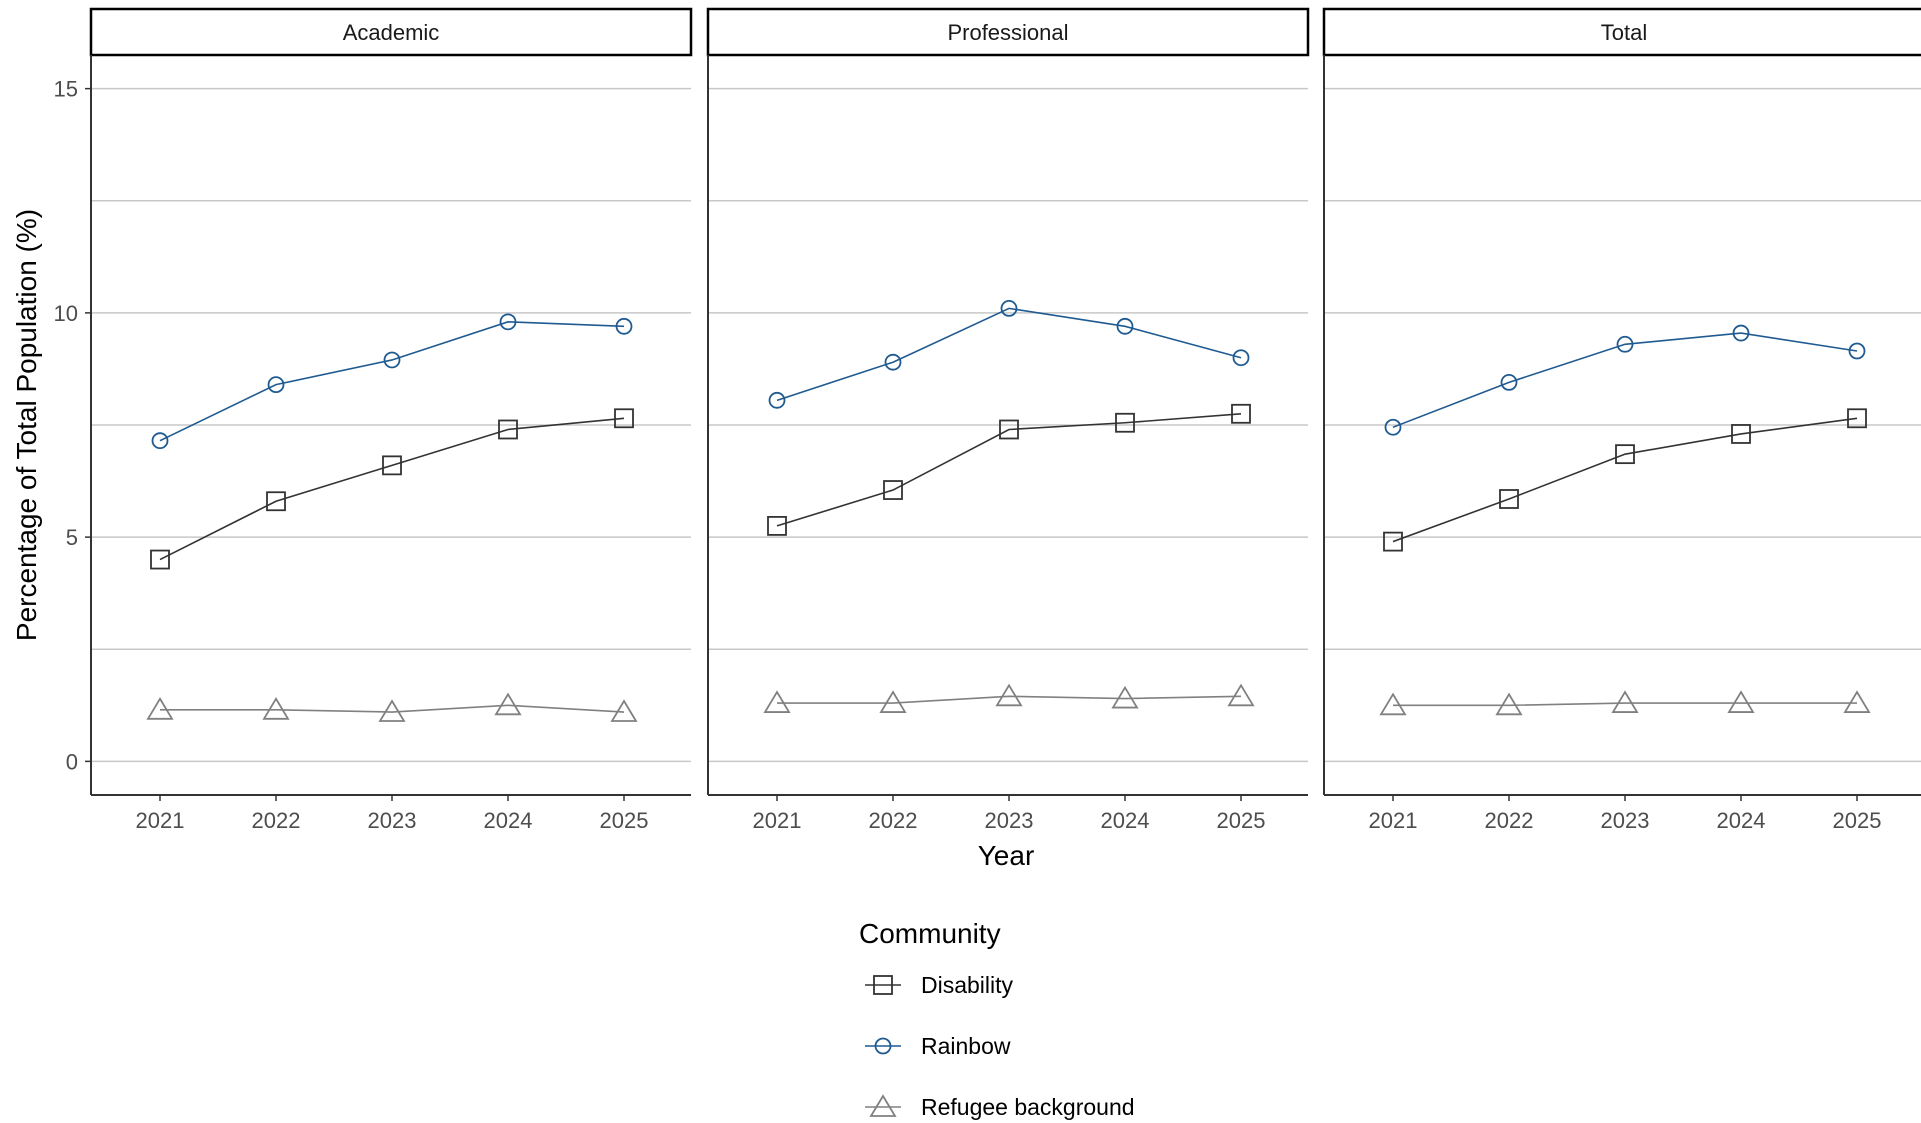 The height and width of the screenshot is (1123, 1921). I want to click on y-tick-label-15: 15, so click(66, 89).